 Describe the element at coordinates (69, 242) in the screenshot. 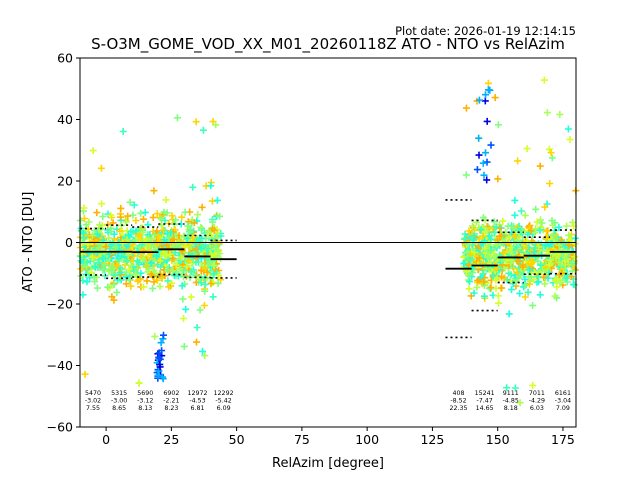

I see `y-tick-label: 0` at that location.